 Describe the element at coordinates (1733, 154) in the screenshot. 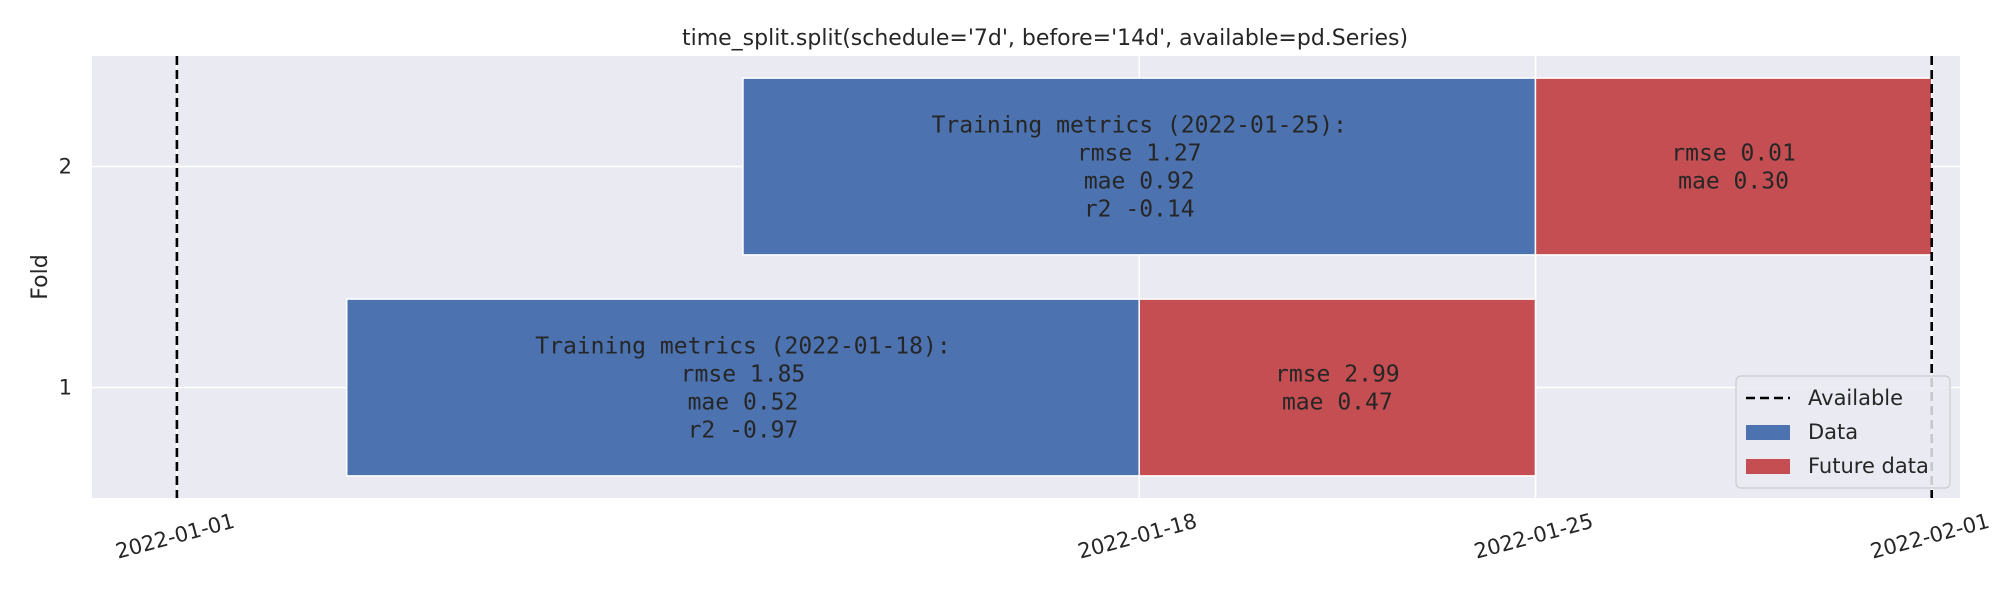

I see `future-metric-text: rmse 0.01` at that location.